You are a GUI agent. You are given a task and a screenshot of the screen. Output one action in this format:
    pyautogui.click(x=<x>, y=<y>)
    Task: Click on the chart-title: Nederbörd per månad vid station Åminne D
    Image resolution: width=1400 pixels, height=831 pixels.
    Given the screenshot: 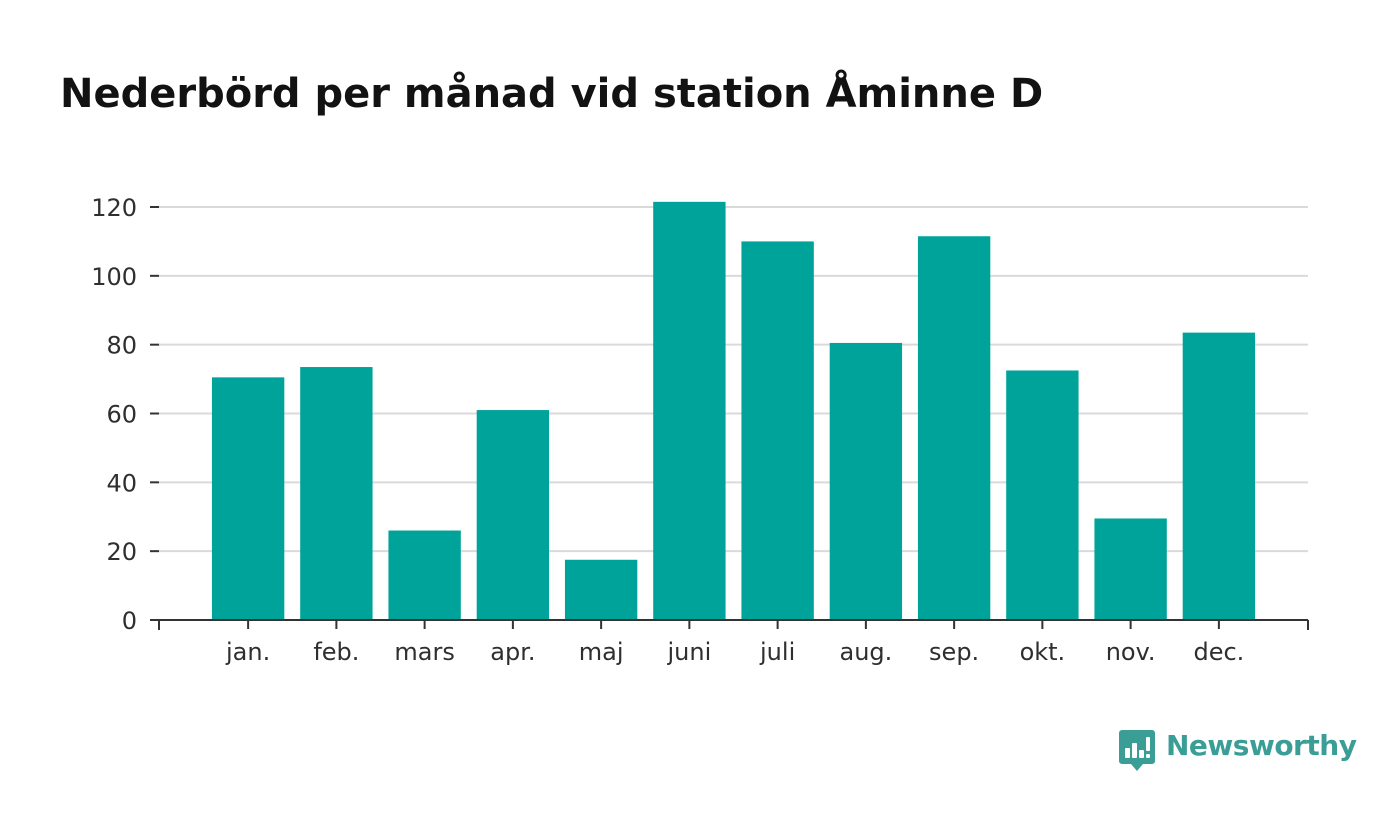 What is the action you would take?
    pyautogui.click(x=552, y=94)
    